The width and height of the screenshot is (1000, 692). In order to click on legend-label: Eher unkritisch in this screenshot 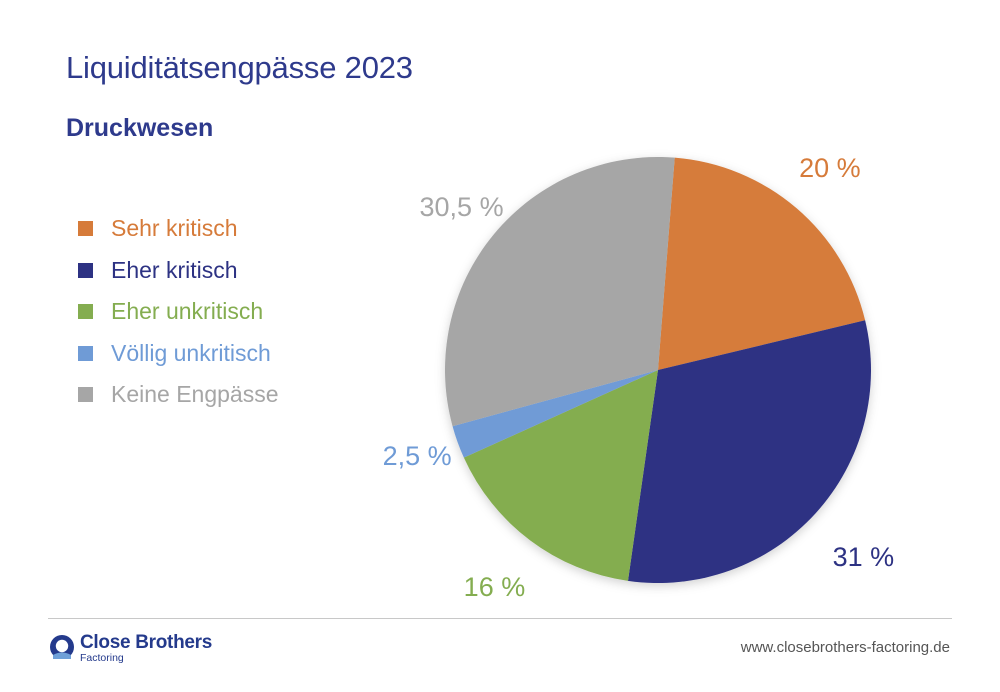, I will do `click(187, 311)`.